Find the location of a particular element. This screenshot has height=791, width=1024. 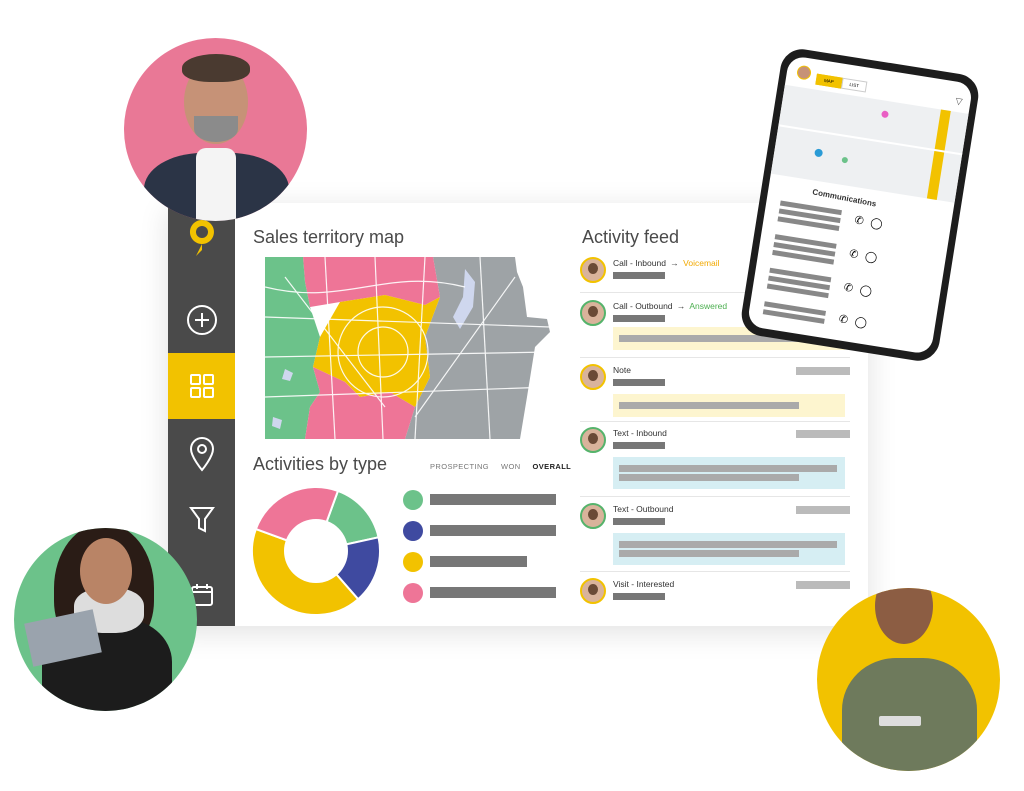

filter-icon: ▽ is located at coordinates (959, 101).